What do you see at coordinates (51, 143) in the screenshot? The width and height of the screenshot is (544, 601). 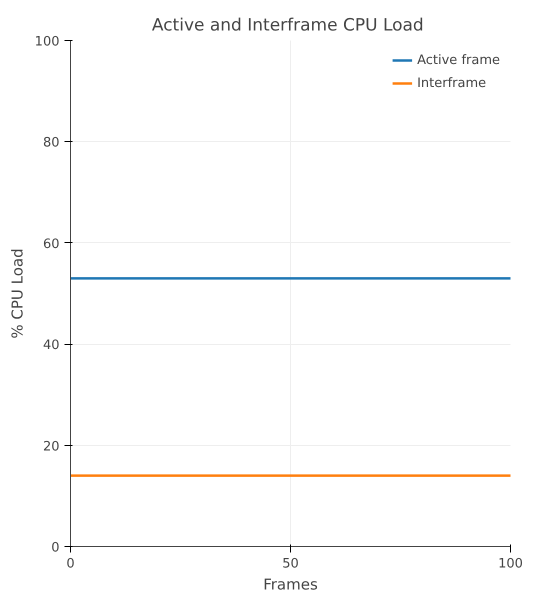 I see `y-tick-label: 80` at bounding box center [51, 143].